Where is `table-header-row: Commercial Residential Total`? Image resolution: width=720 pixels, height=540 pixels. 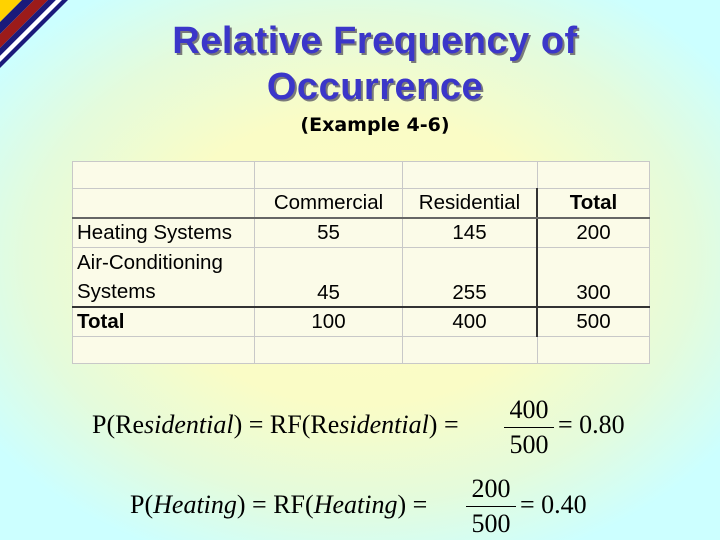
table-header-row: Commercial Residential Total is located at coordinates (361, 203).